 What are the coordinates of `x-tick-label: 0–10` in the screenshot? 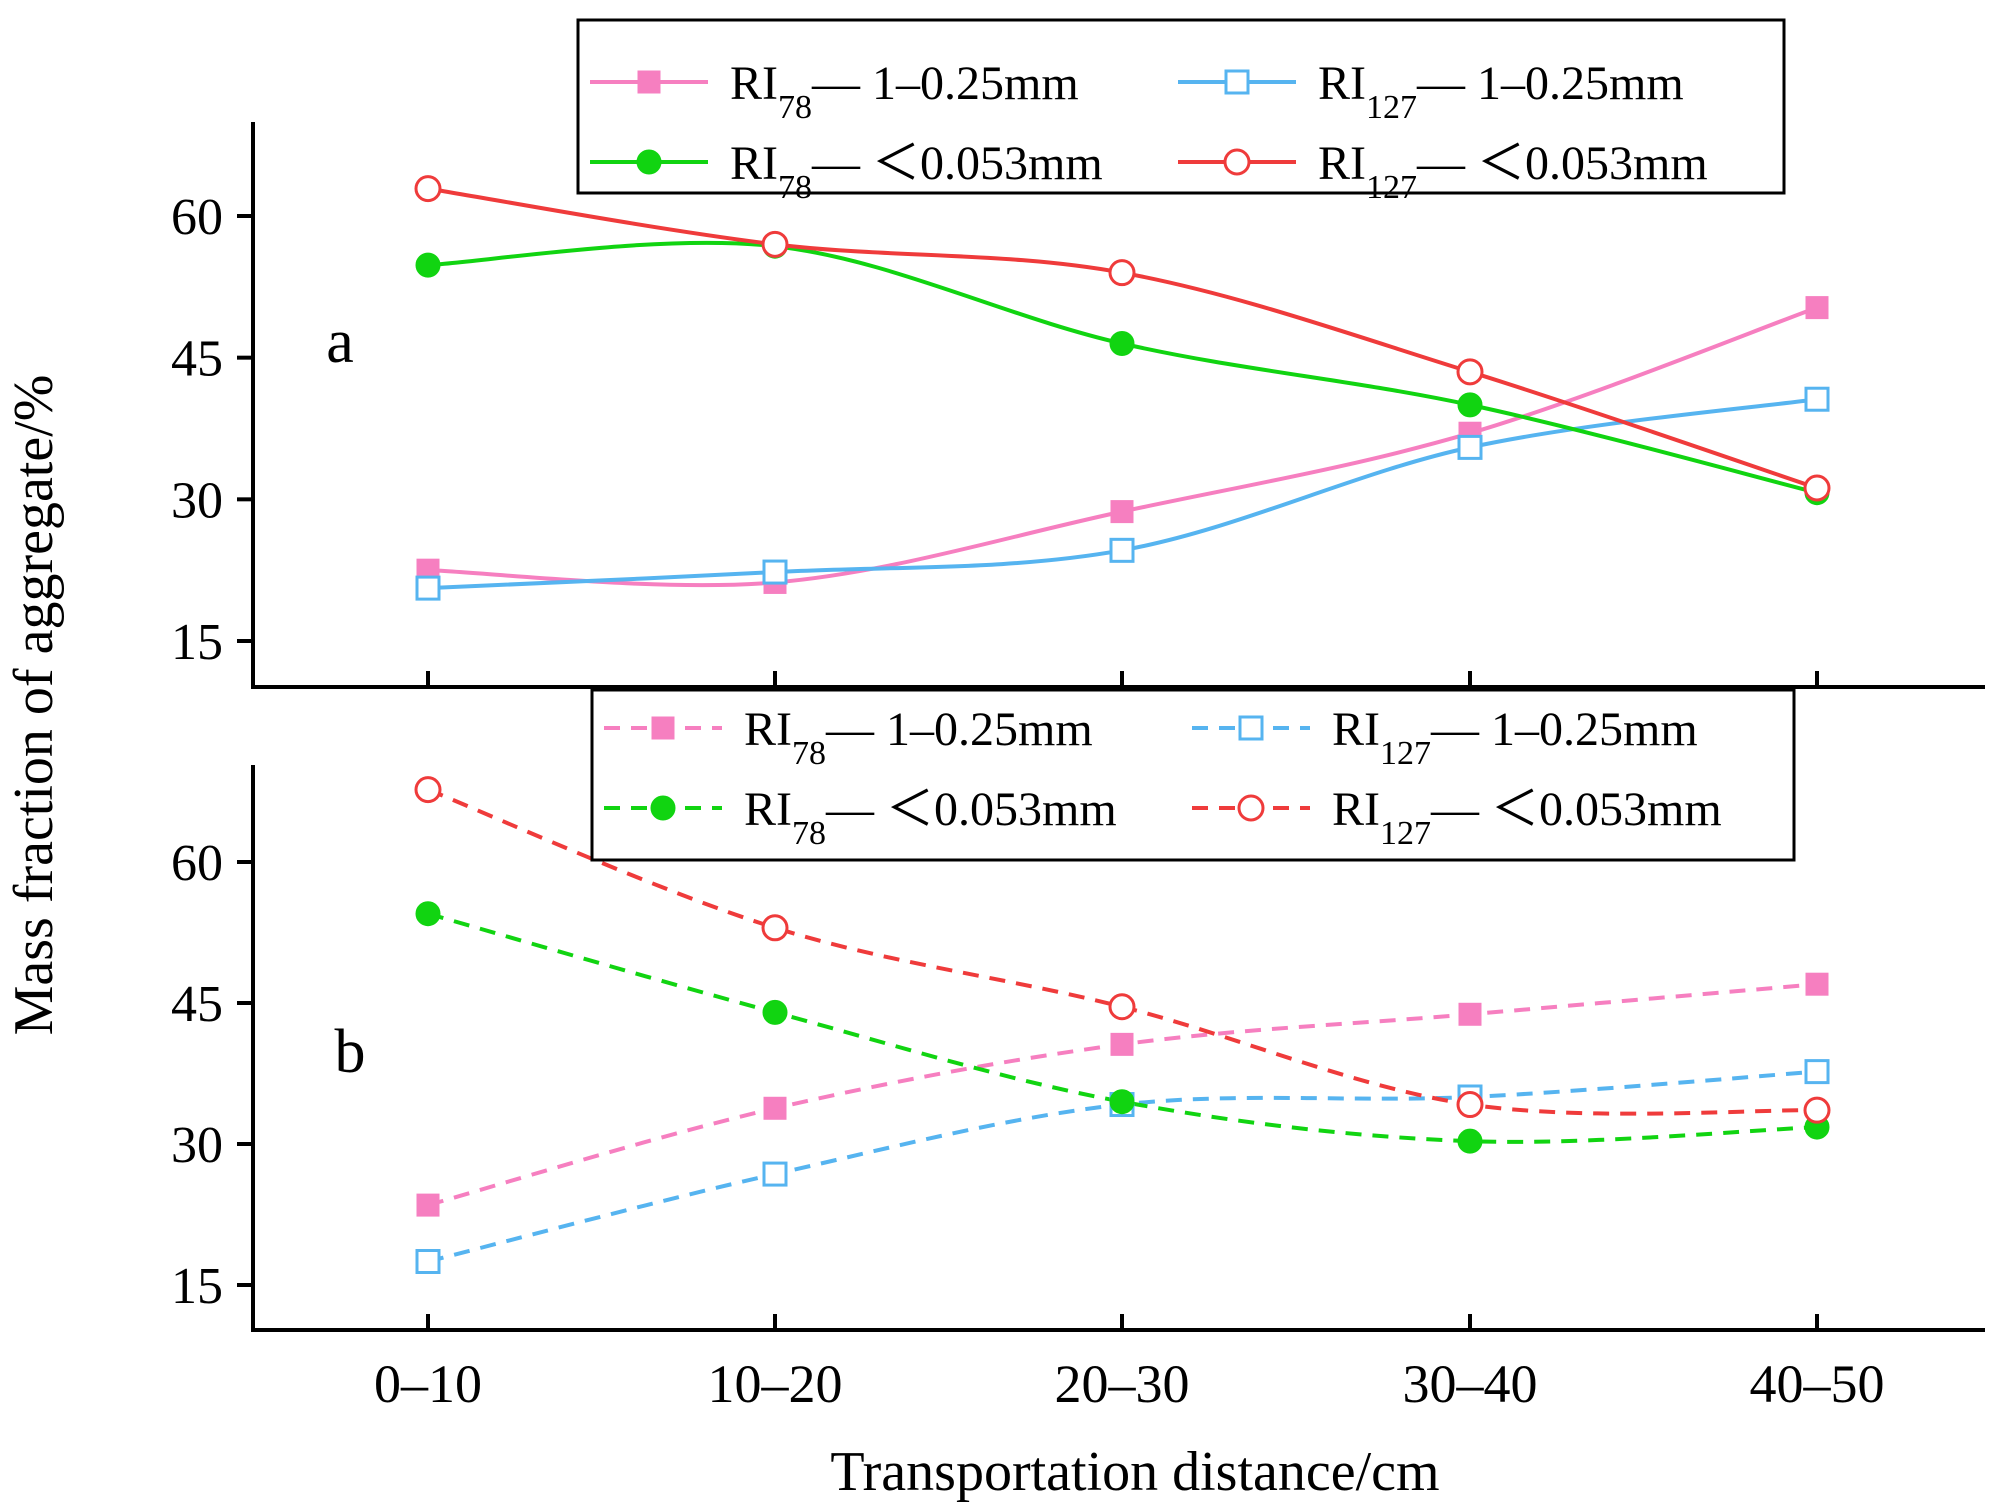 It's located at (428, 1384).